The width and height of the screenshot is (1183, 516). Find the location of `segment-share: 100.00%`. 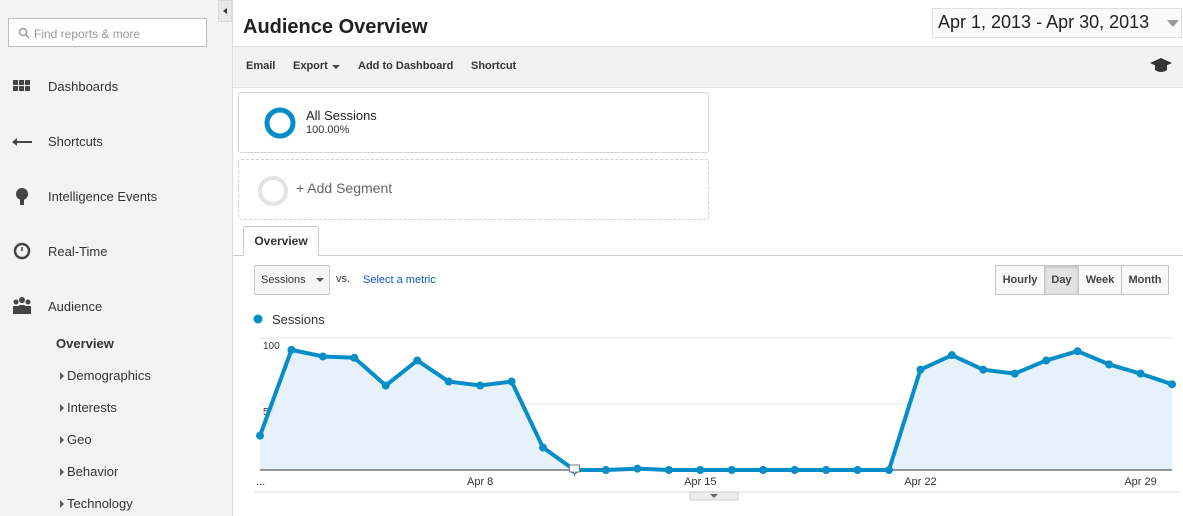

segment-share: 100.00% is located at coordinates (328, 130).